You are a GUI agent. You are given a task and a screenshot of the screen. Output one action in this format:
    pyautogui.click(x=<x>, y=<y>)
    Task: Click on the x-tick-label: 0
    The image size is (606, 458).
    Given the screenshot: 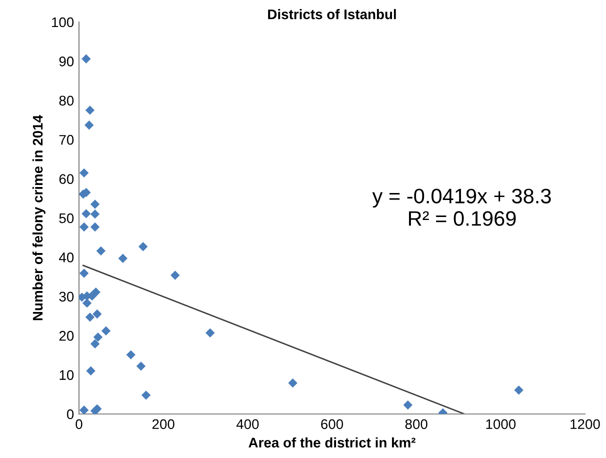 What is the action you would take?
    pyautogui.click(x=79, y=424)
    